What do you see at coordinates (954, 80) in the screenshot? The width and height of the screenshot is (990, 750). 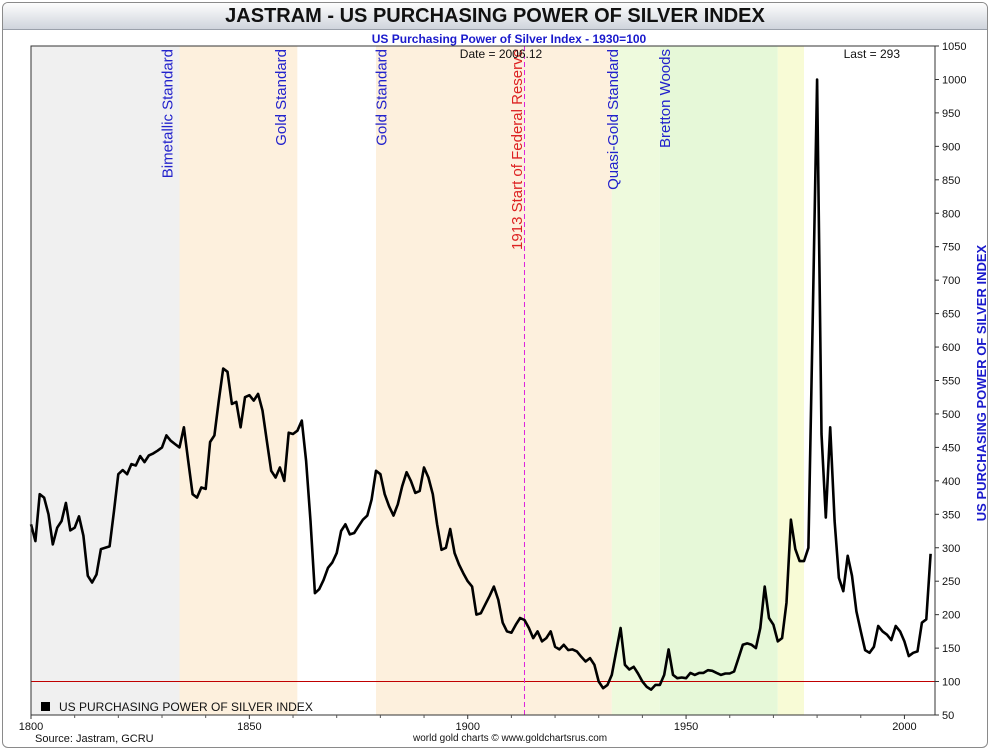 I see `y-tick-label-19: 1000` at bounding box center [954, 80].